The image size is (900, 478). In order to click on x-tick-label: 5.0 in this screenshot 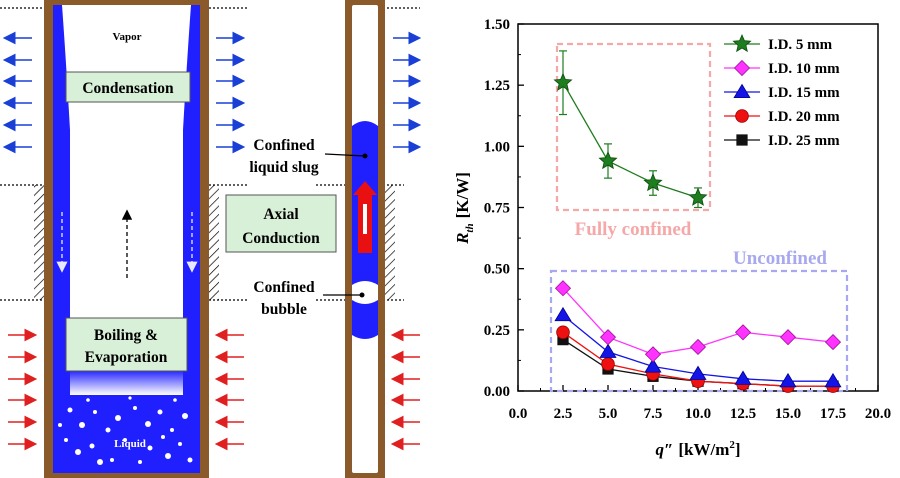, I will do `click(608, 414)`.